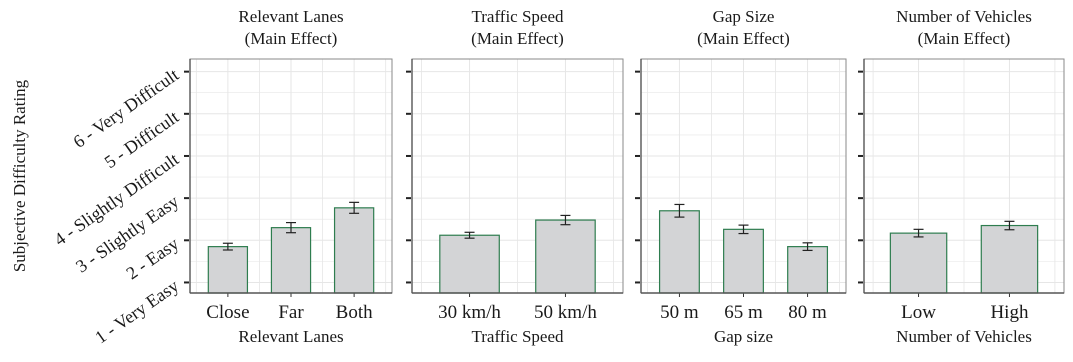 The height and width of the screenshot is (362, 1073). I want to click on x-tick-label: Far, so click(291, 312).